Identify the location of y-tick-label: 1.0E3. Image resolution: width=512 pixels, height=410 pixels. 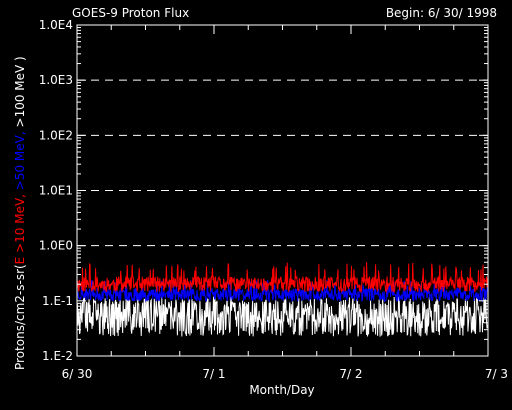
(56, 80).